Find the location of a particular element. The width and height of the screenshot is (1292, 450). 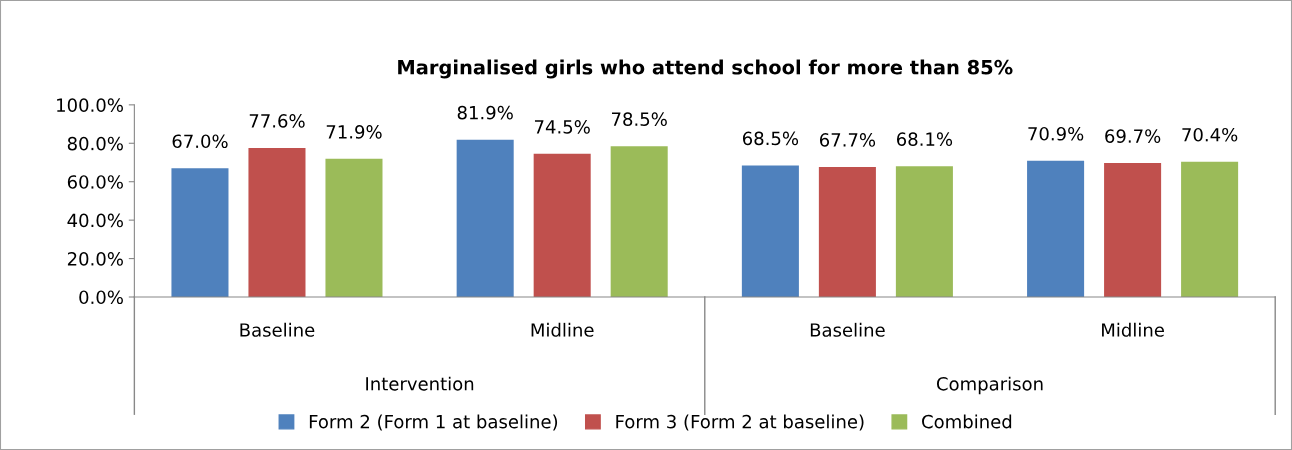

data-label: 67.0% is located at coordinates (200, 141).